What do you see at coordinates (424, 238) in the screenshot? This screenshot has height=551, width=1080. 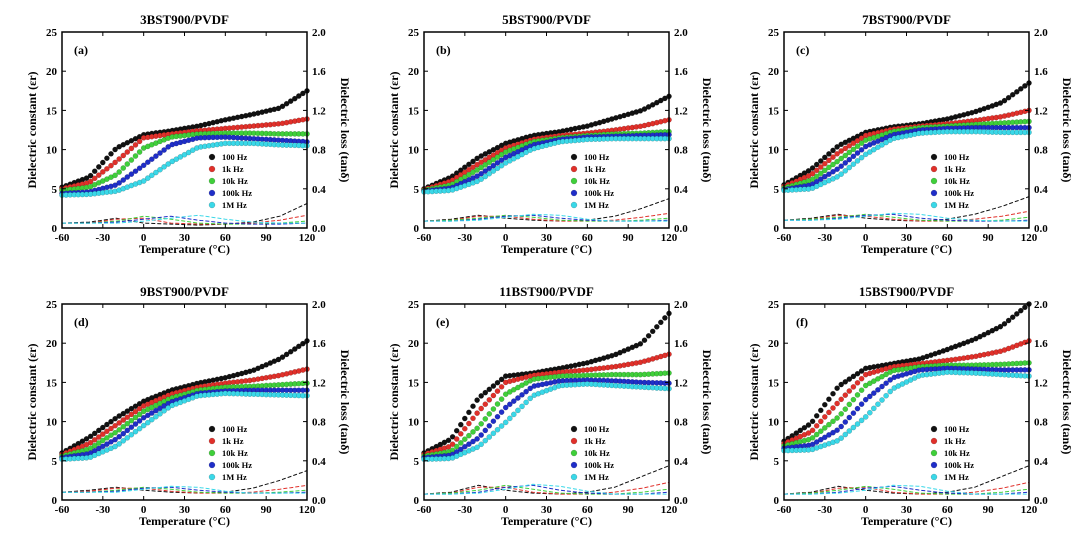 I see `x-tick-label: -60` at bounding box center [424, 238].